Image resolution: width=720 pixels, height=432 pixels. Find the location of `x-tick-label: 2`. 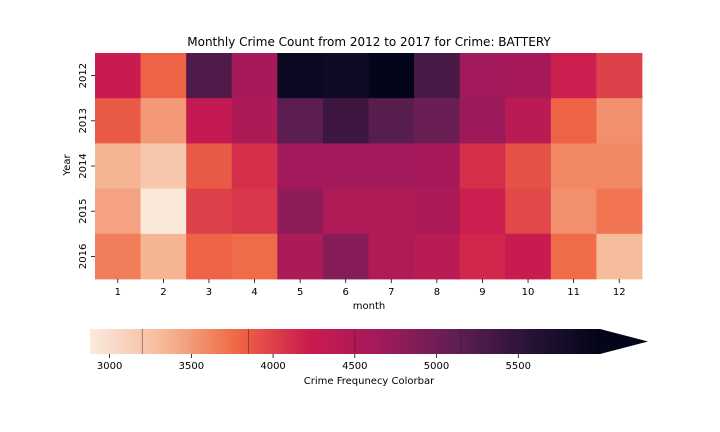

x-tick-label: 2 is located at coordinates (163, 292).